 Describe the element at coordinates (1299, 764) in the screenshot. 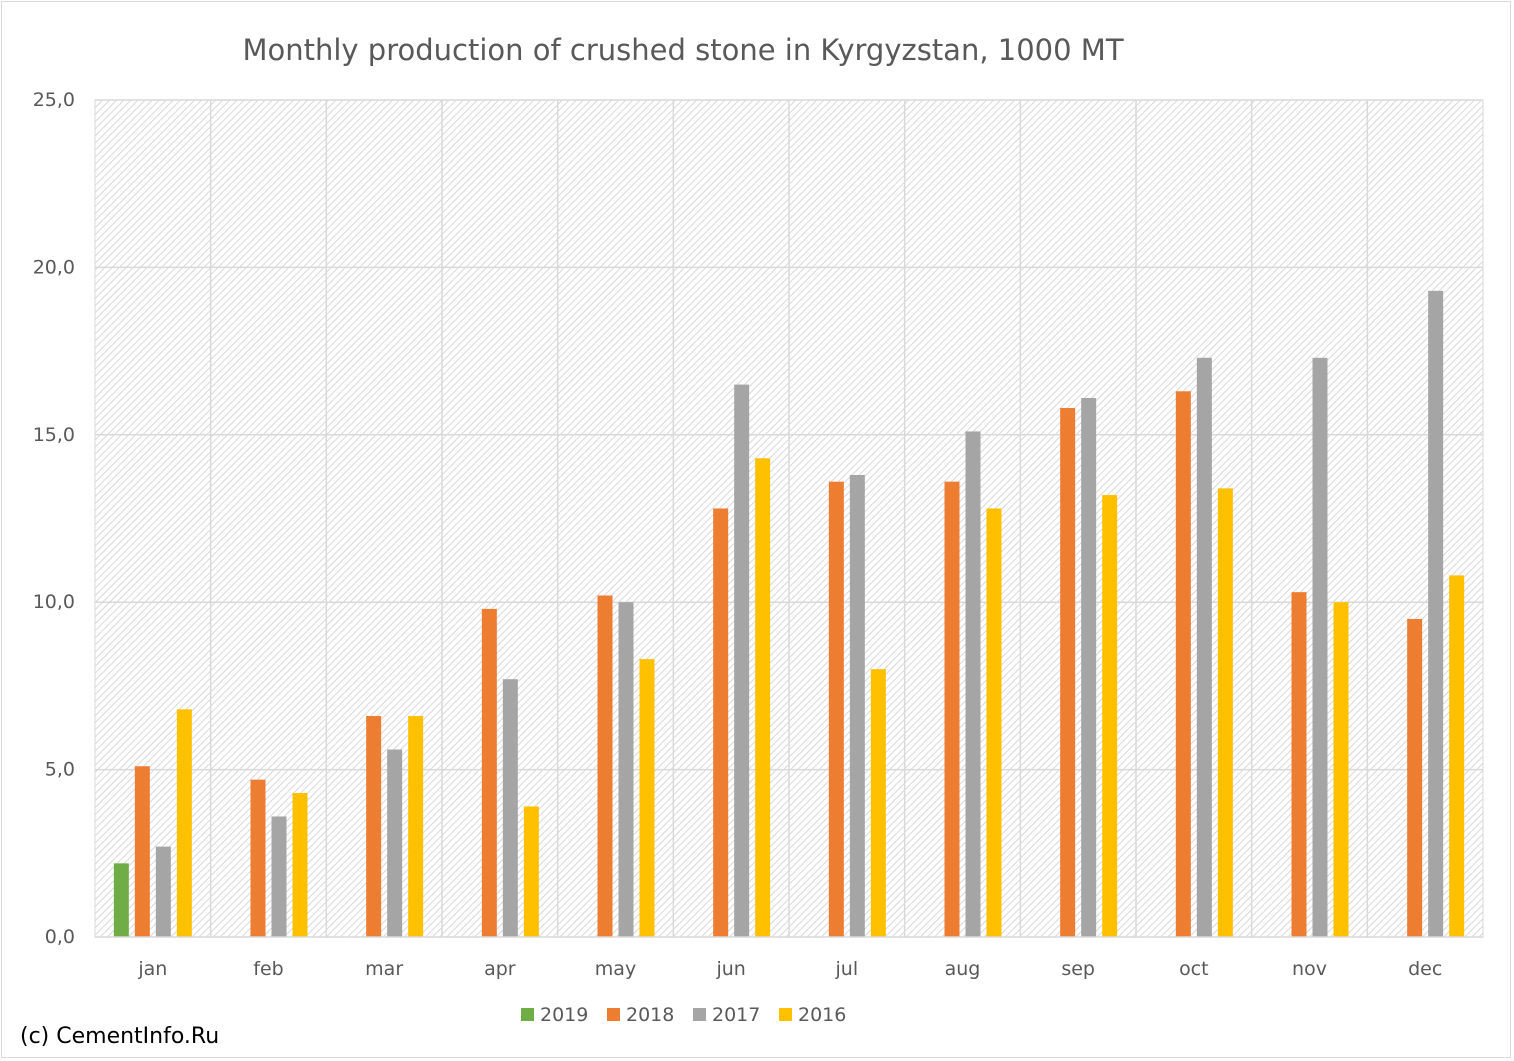

I see `bar-2018-nov` at that location.